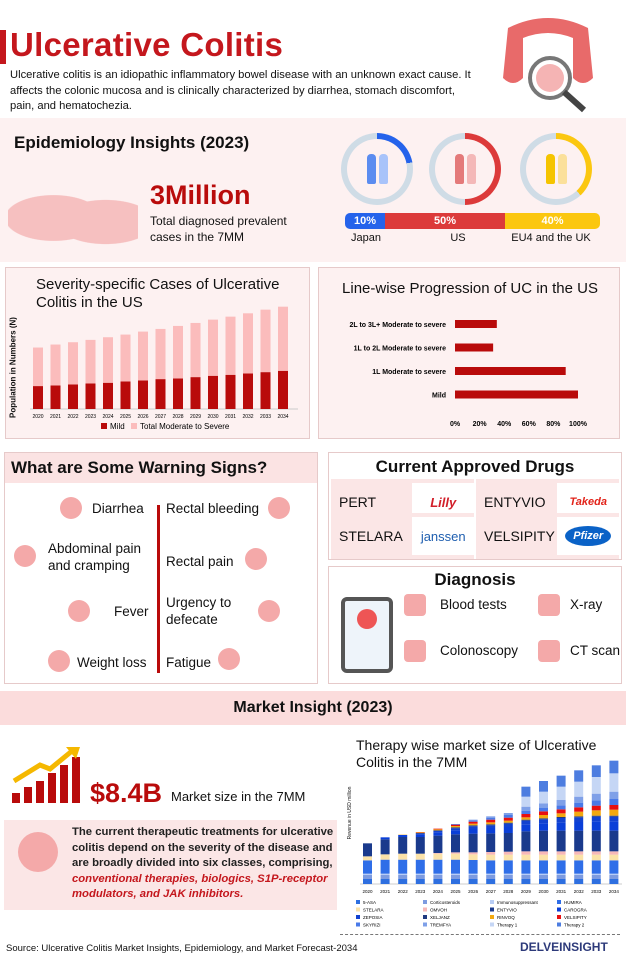  I want to click on ct-scan-icon, so click(549, 651).